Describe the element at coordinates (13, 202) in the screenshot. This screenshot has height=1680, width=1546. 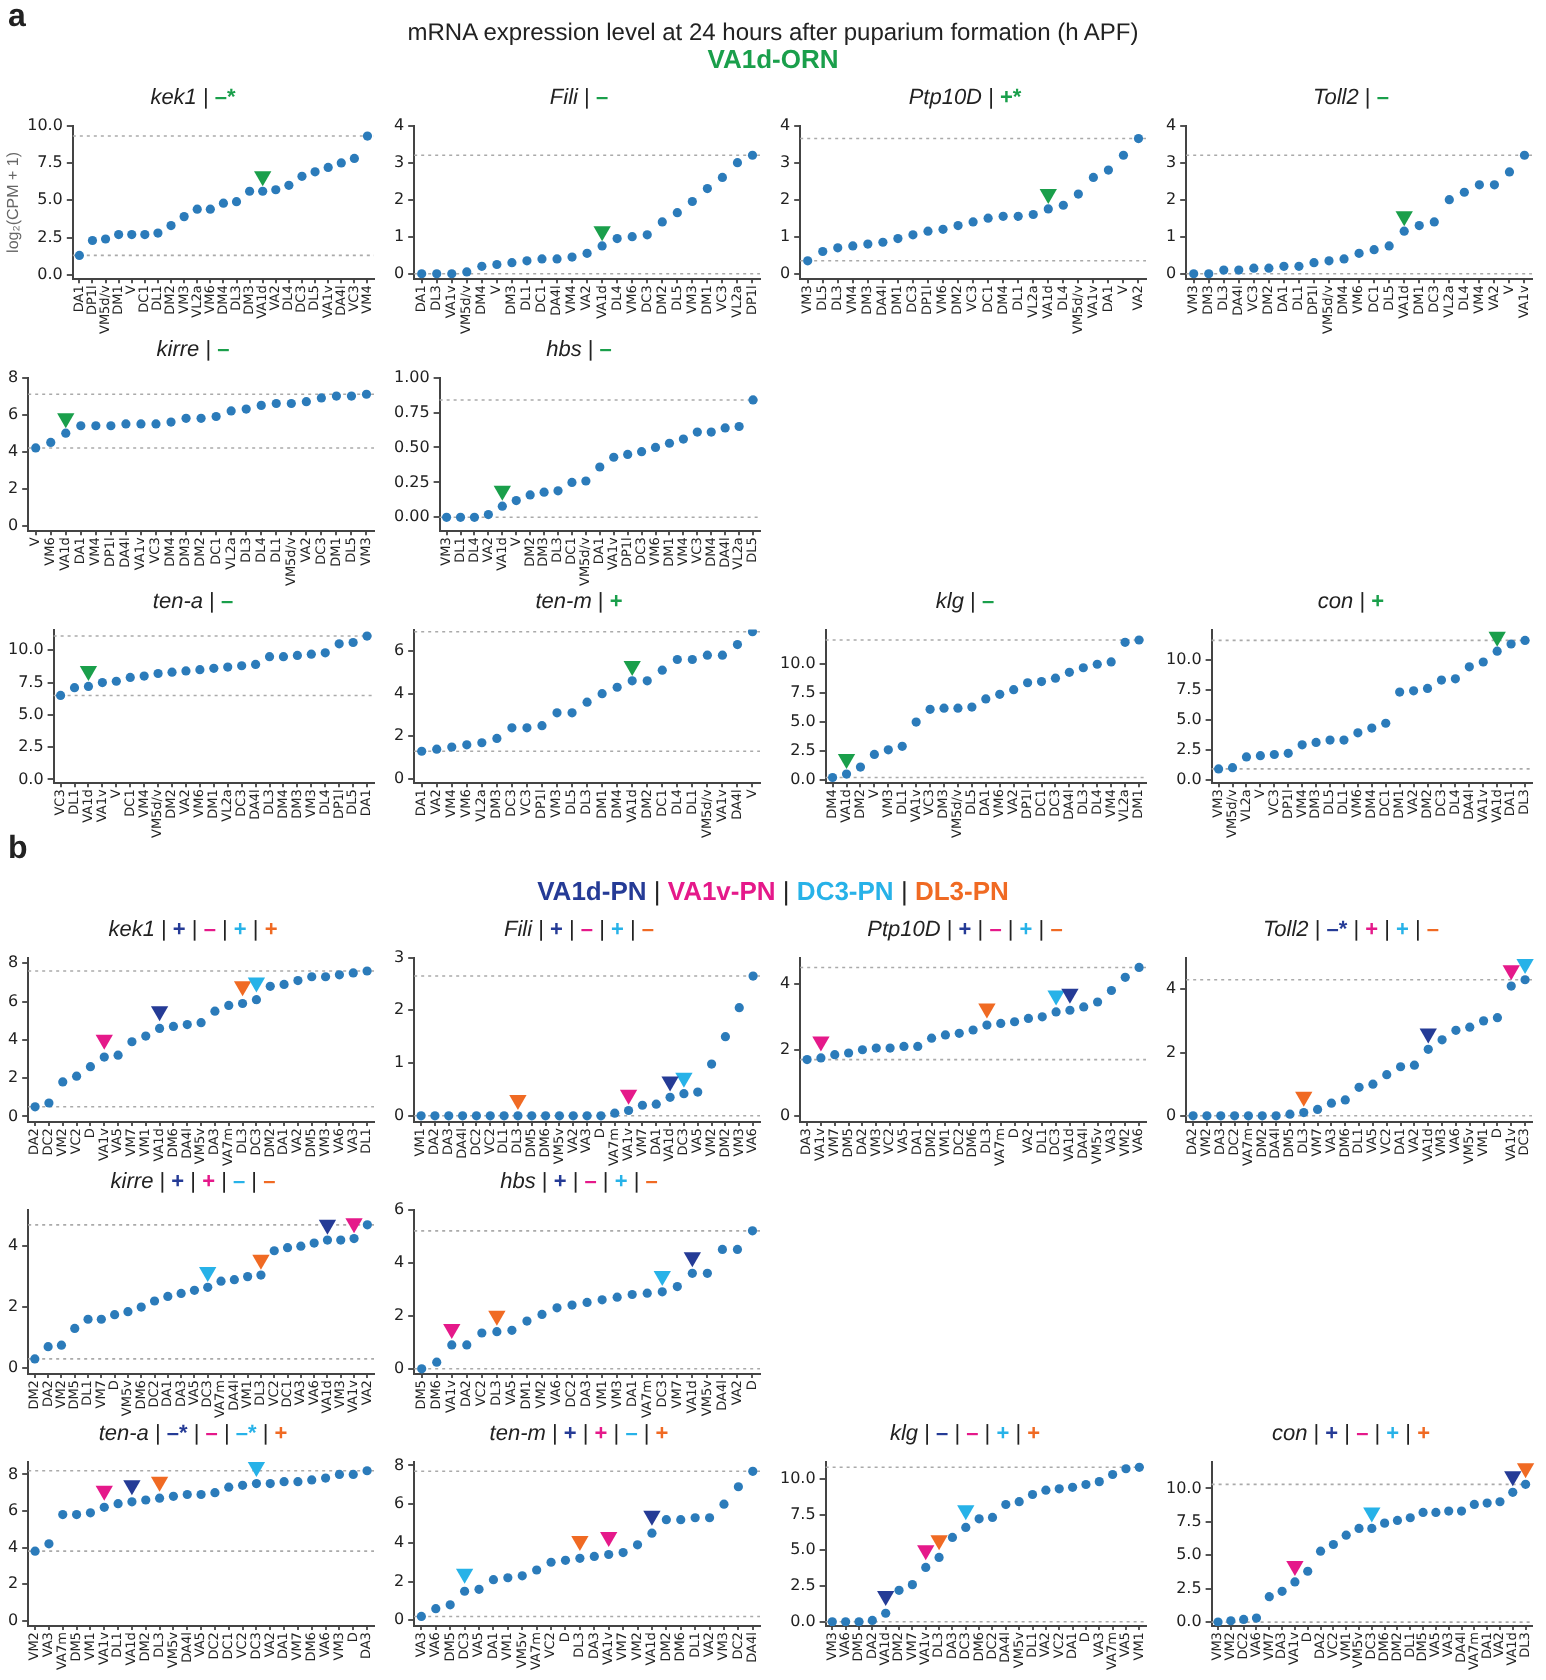
I see `y-axis-title: log₂(CPM + 1)` at that location.